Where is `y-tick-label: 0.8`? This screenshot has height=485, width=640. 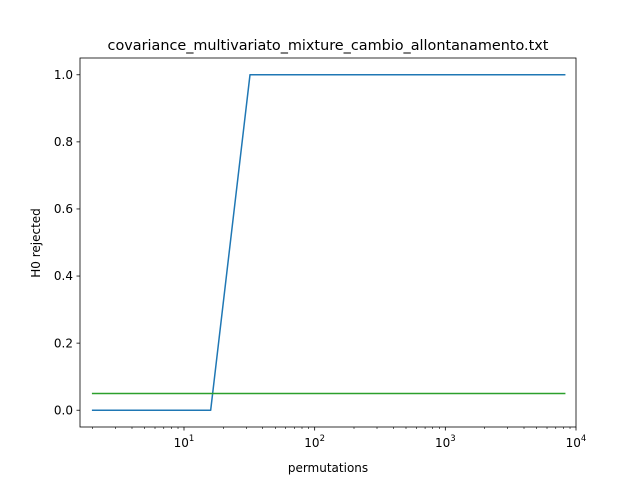 y-tick-label: 0.8 is located at coordinates (63, 142).